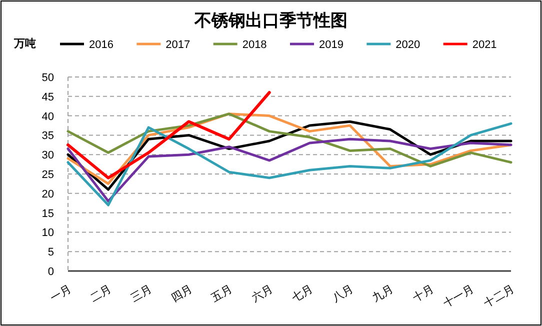 The width and height of the screenshot is (542, 326). Describe the element at coordinates (343, 294) in the screenshot. I see `x-tick-label: 八月` at that location.